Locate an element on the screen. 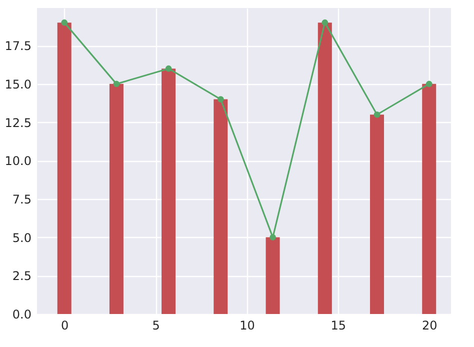 This screenshot has height=347, width=474. y-tick-label: 15.0 is located at coordinates (18, 84).